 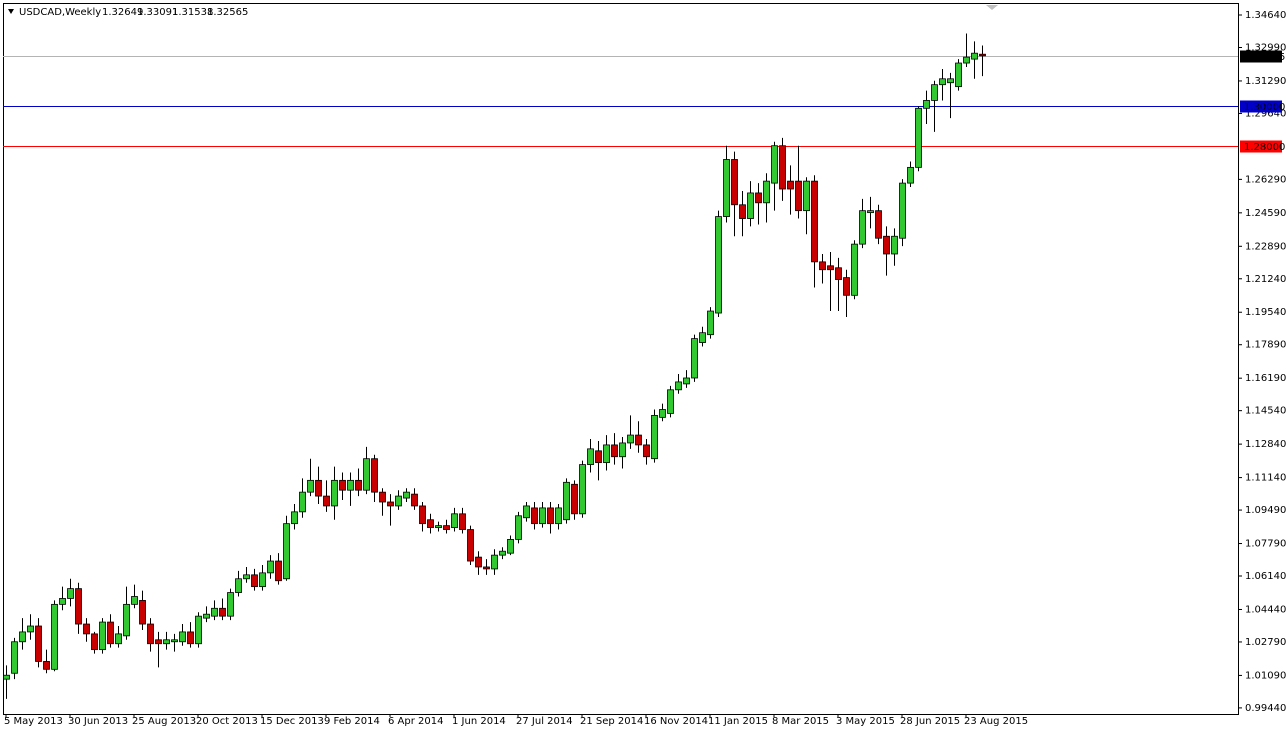 I want to click on shift-marker, so click(x=992, y=7).